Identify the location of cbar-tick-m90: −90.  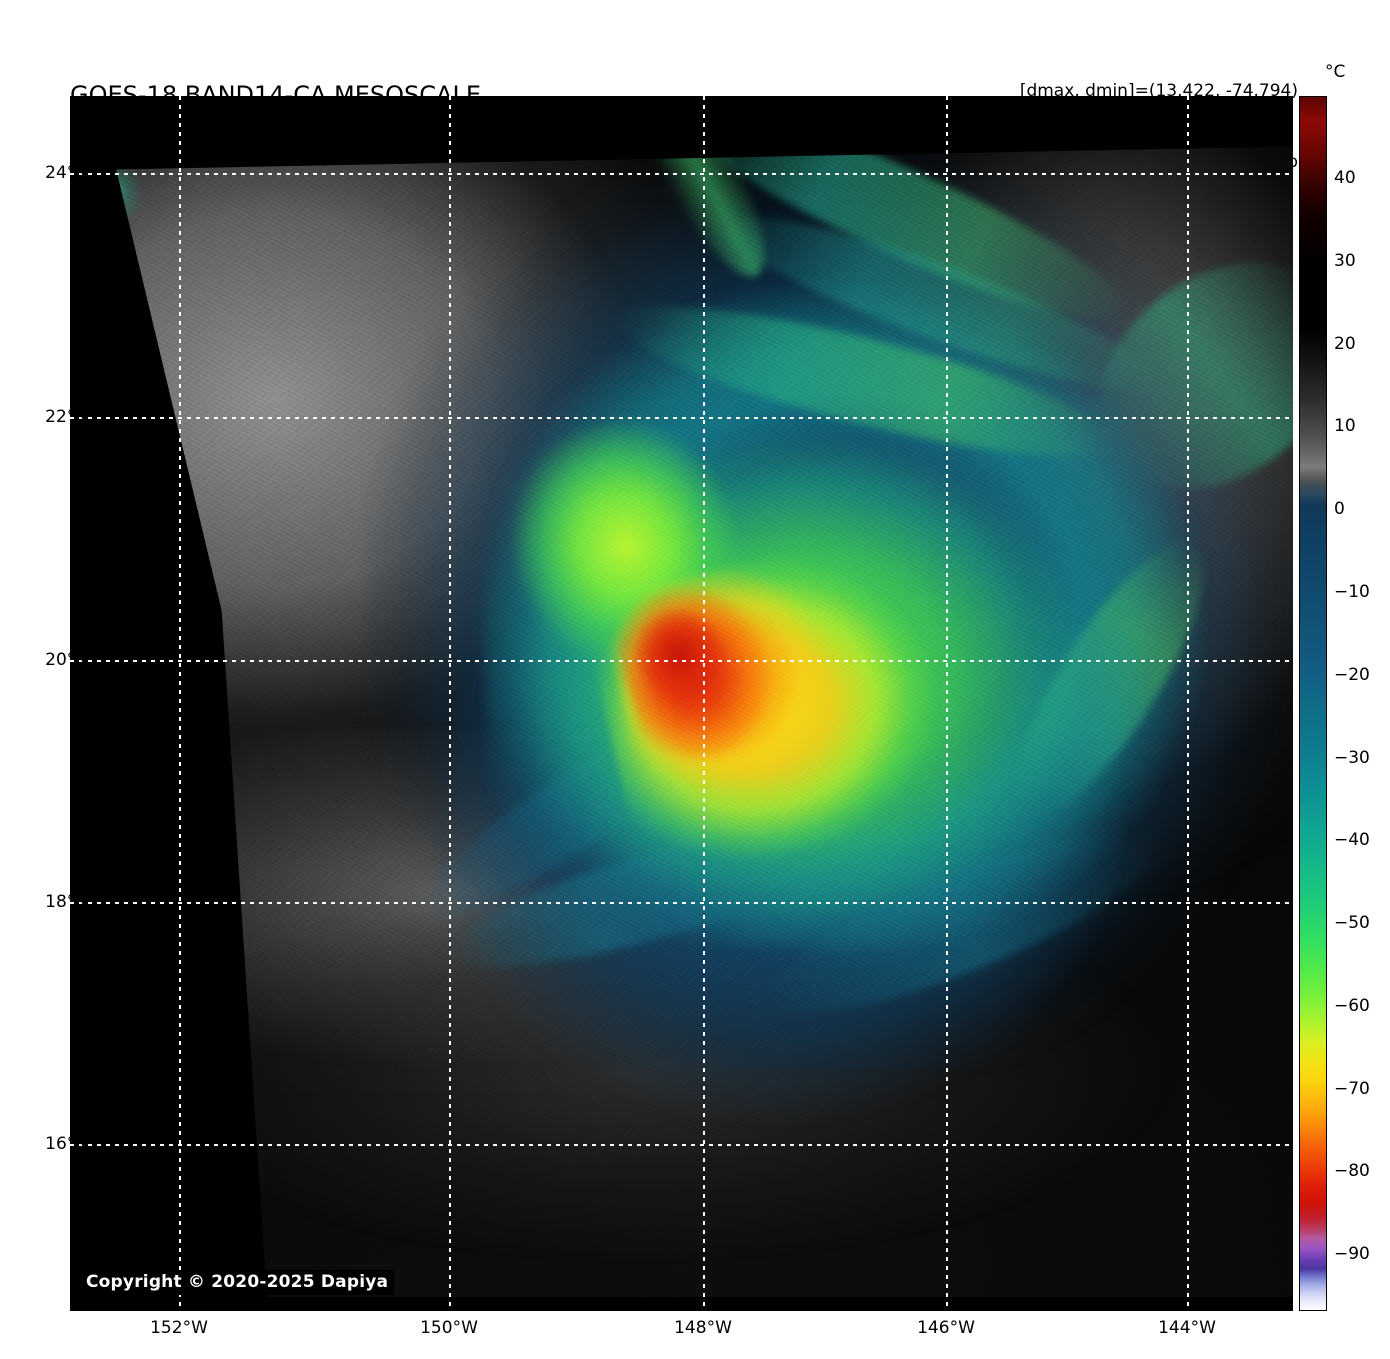
(1352, 1254).